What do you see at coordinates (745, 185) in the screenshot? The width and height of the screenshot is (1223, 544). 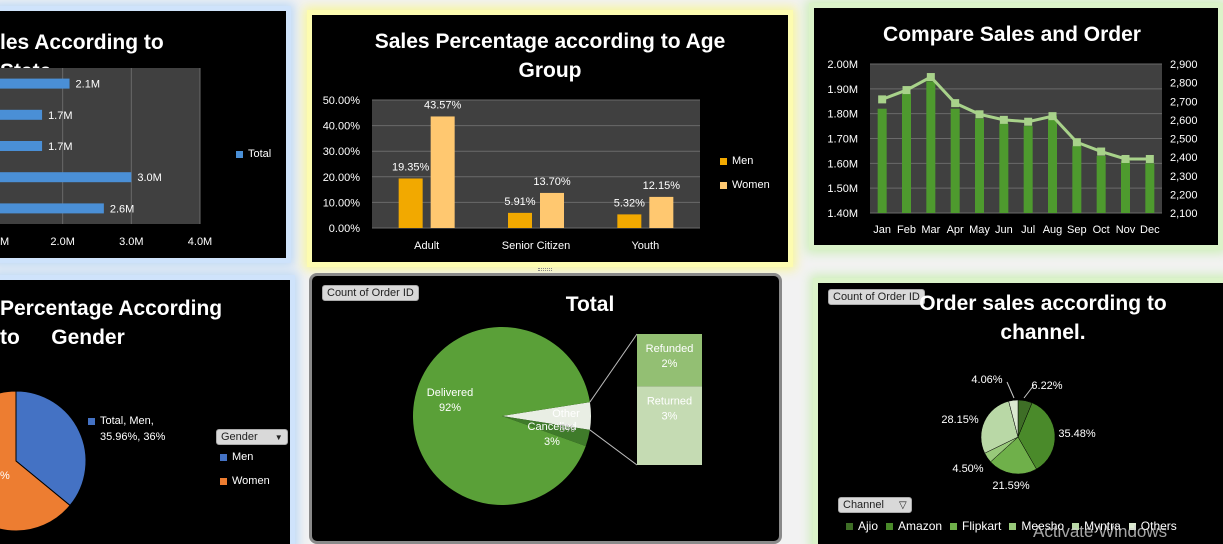 I see `age-legend-women: Women` at bounding box center [745, 185].